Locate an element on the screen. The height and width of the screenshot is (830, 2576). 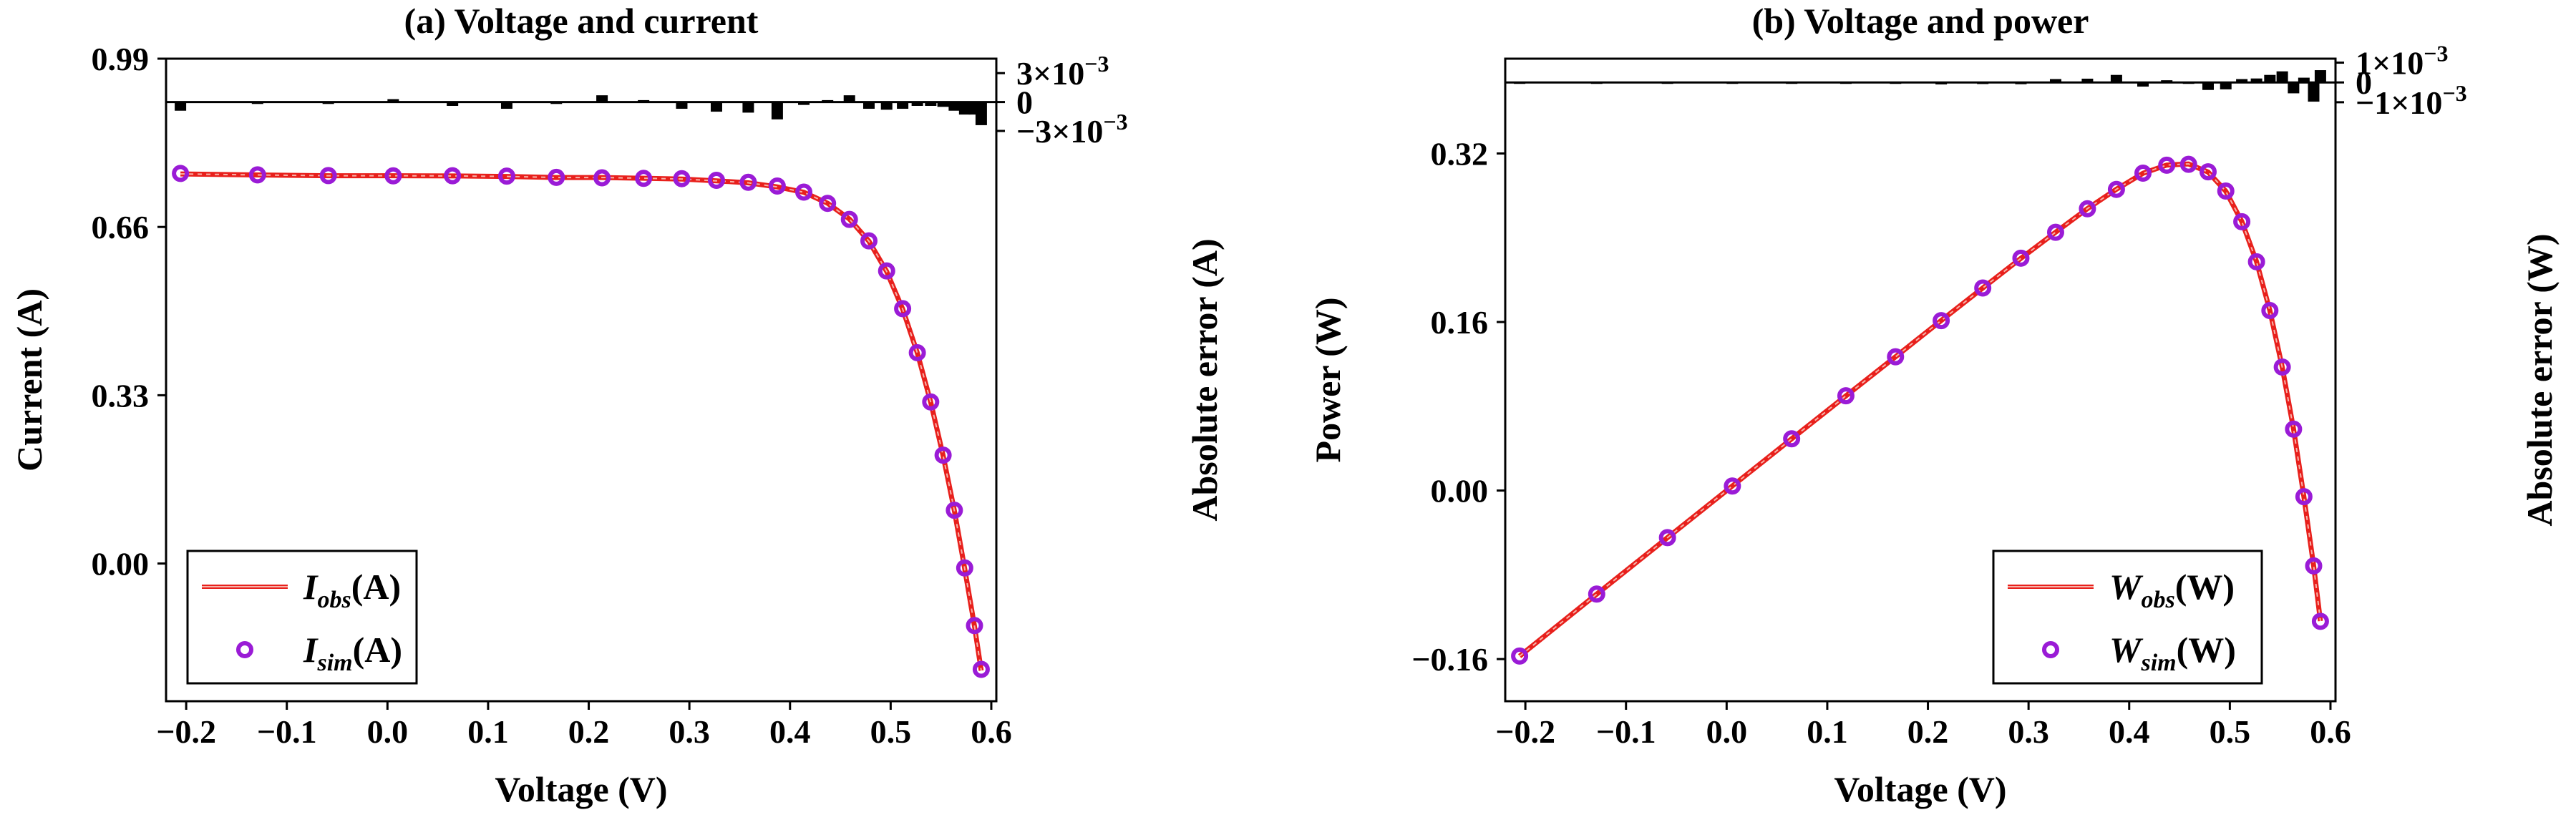
error-tick-label: 3×10⁻³ is located at coordinates (1062, 72).